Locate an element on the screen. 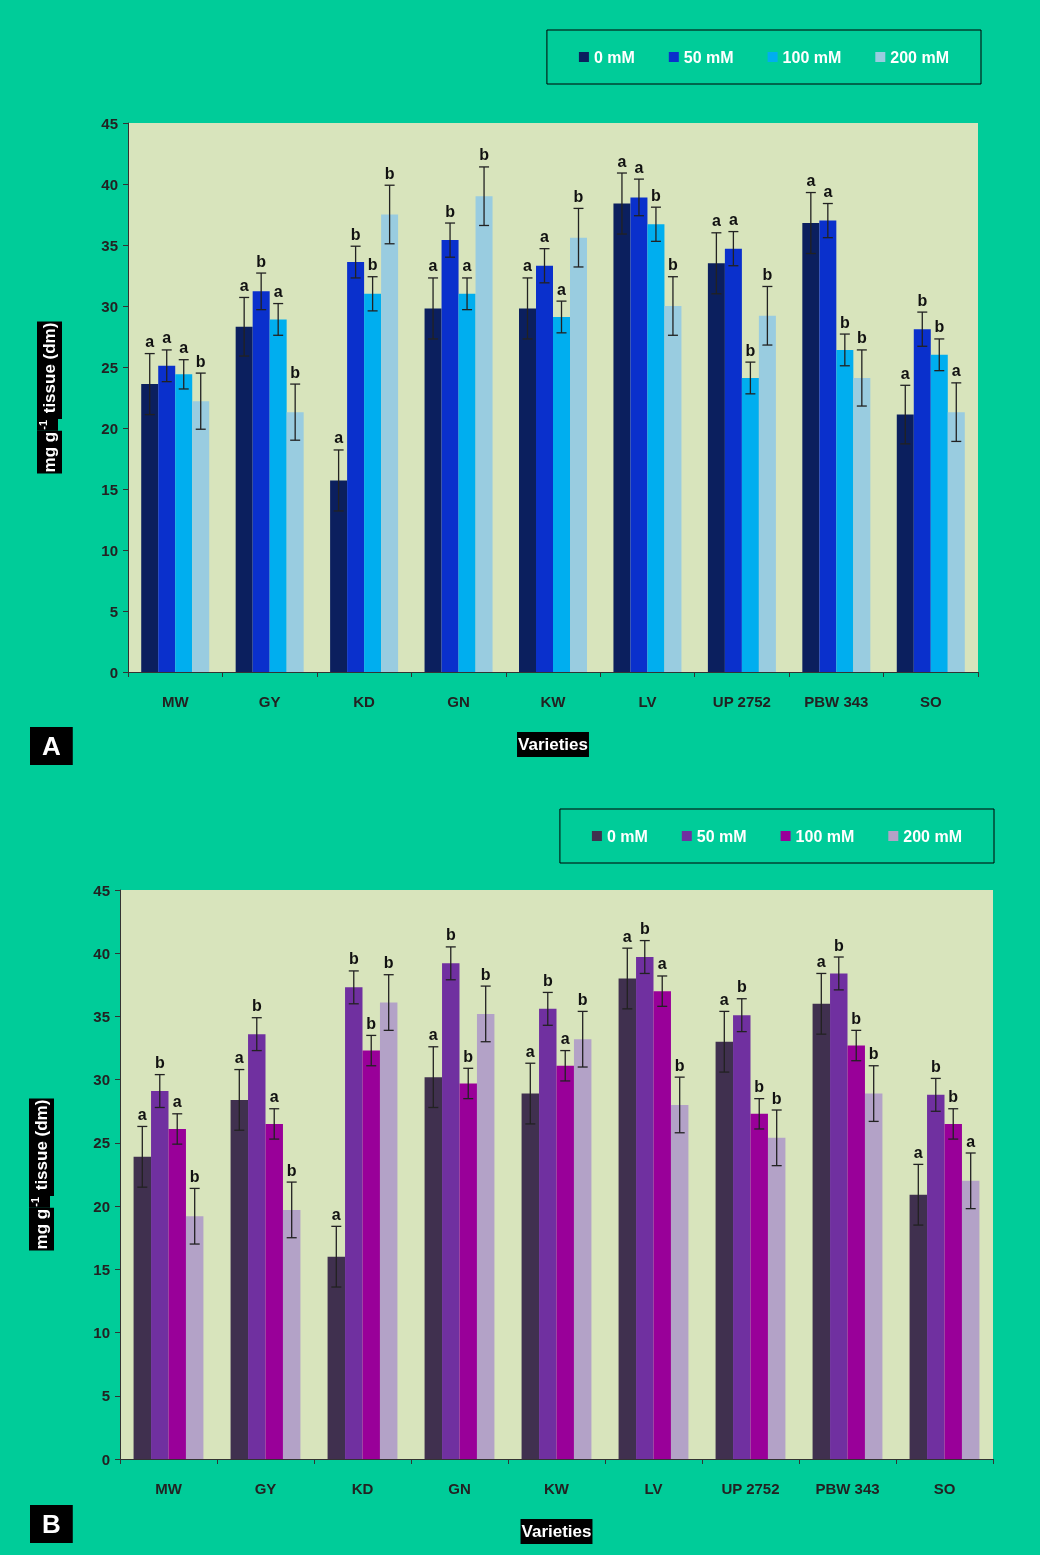  text: B is located at coordinates (51, 1524).